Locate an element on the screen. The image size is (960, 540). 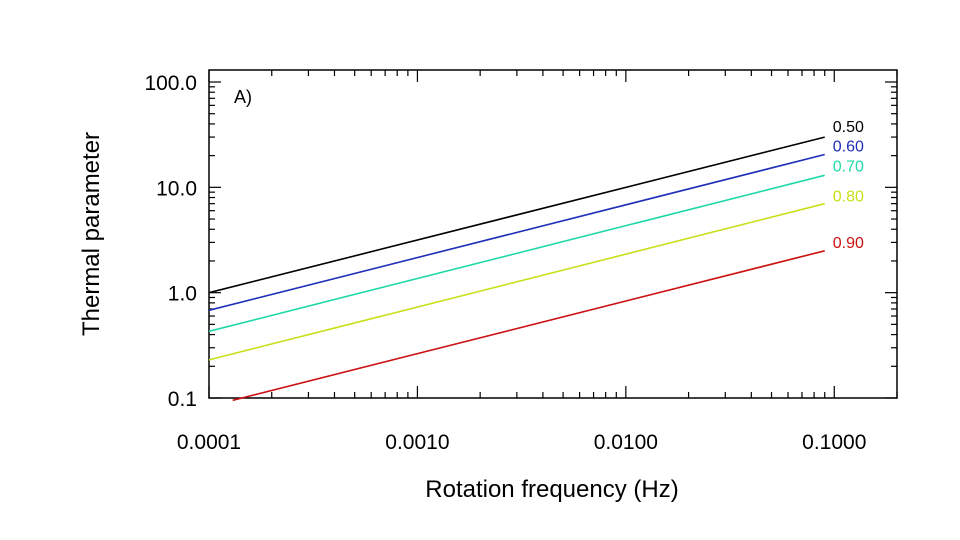
y-tick-label: 1.0 is located at coordinates (182, 294).